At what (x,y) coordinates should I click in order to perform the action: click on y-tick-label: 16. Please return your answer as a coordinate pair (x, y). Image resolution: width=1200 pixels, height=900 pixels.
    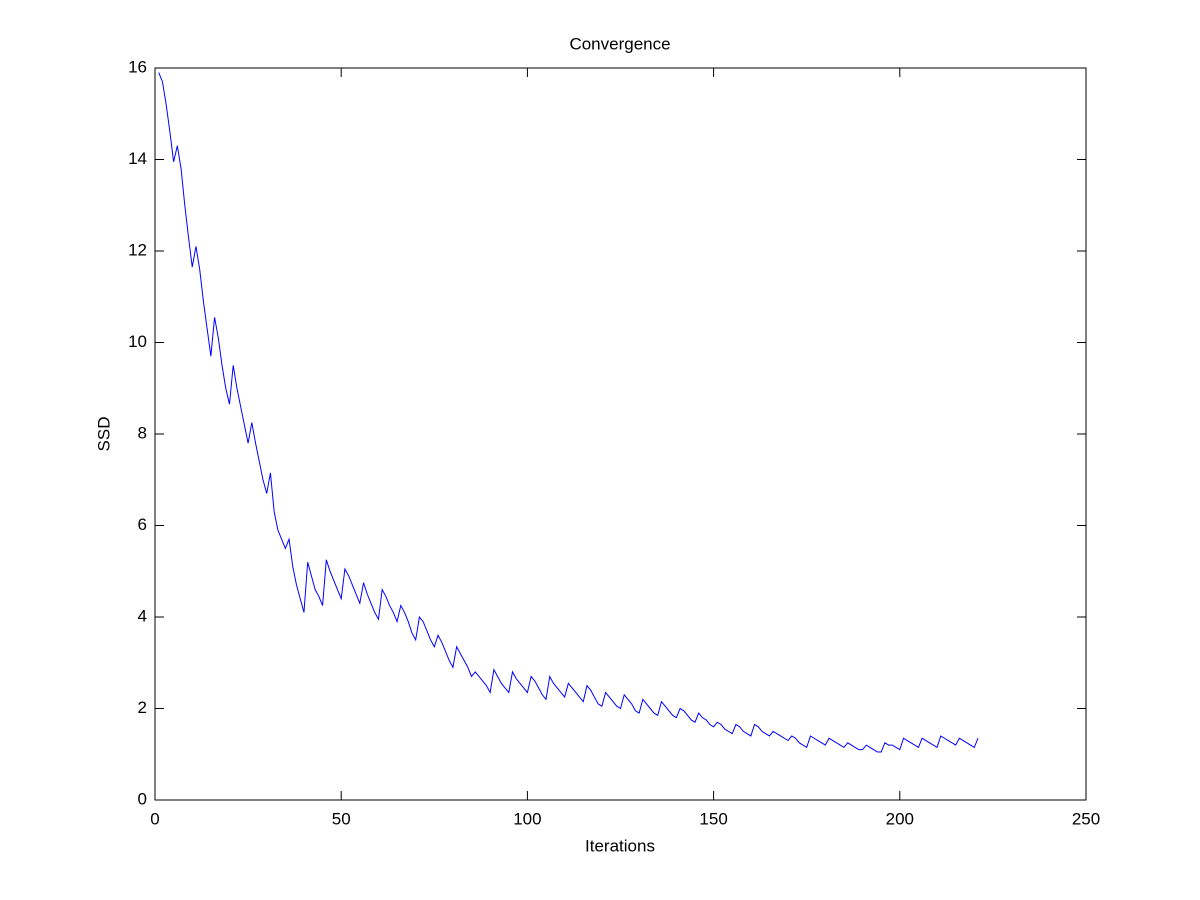
    Looking at the image, I should click on (137, 66).